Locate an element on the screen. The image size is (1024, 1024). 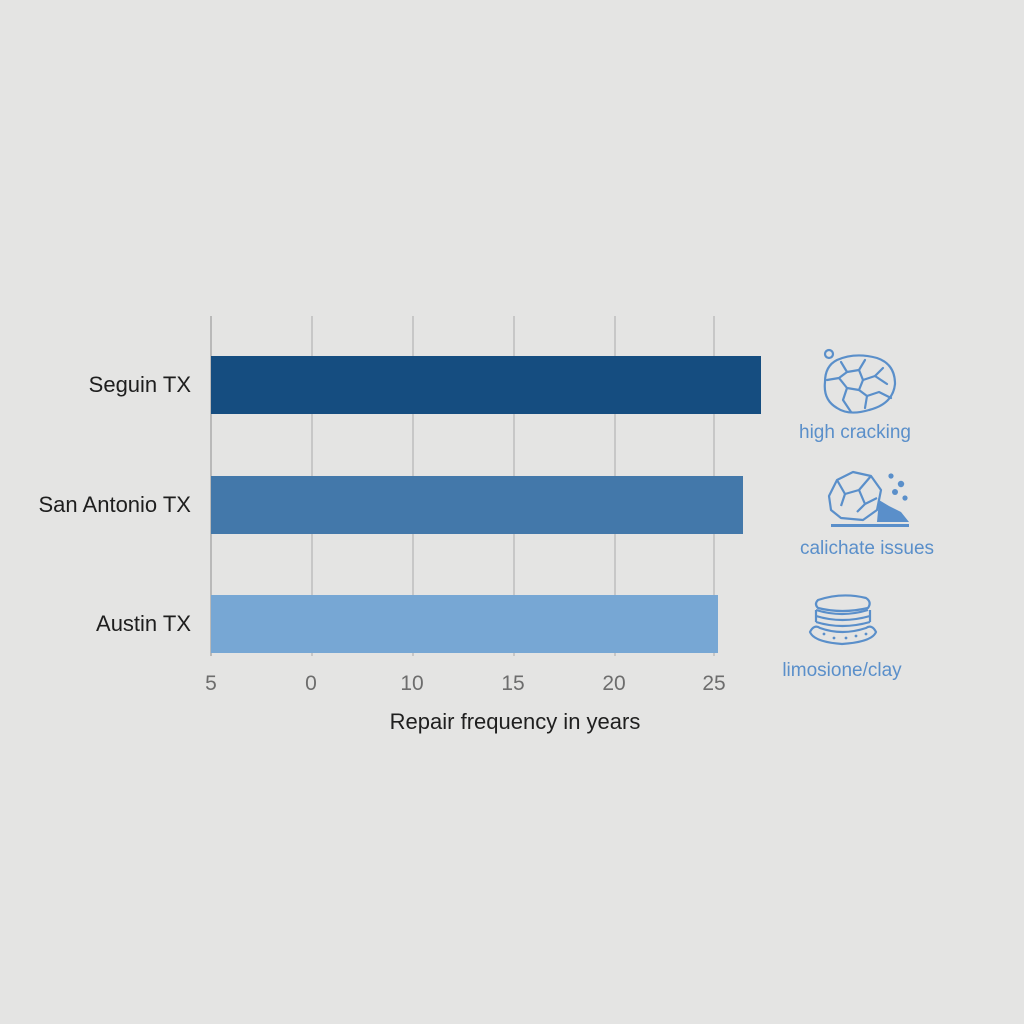
layered-limestone-icon is located at coordinates (843, 620).